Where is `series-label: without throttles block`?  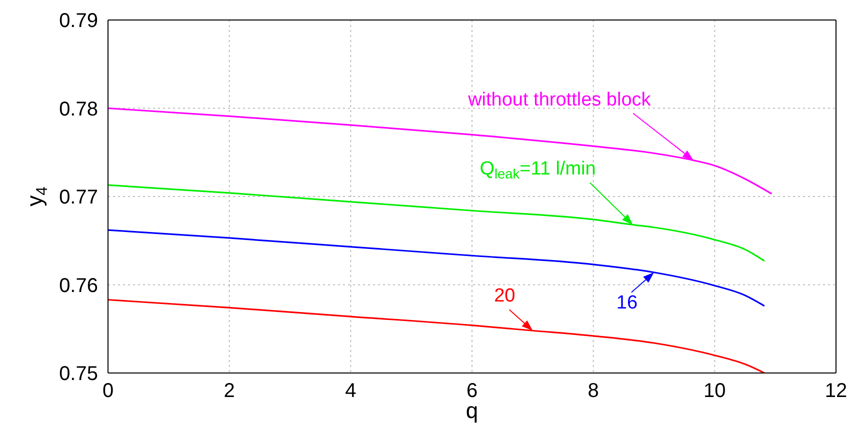 series-label: without throttles block is located at coordinates (559, 99).